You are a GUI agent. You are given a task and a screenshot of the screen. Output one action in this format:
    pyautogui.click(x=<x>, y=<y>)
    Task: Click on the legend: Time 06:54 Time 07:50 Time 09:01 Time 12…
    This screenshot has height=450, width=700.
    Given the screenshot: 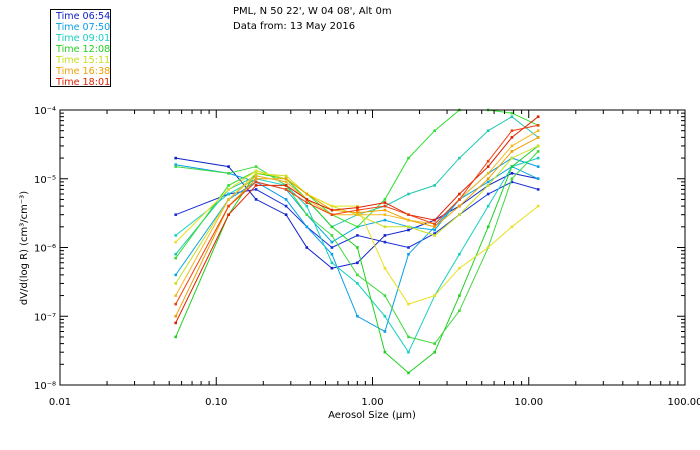 What is the action you would take?
    pyautogui.click(x=80, y=48)
    